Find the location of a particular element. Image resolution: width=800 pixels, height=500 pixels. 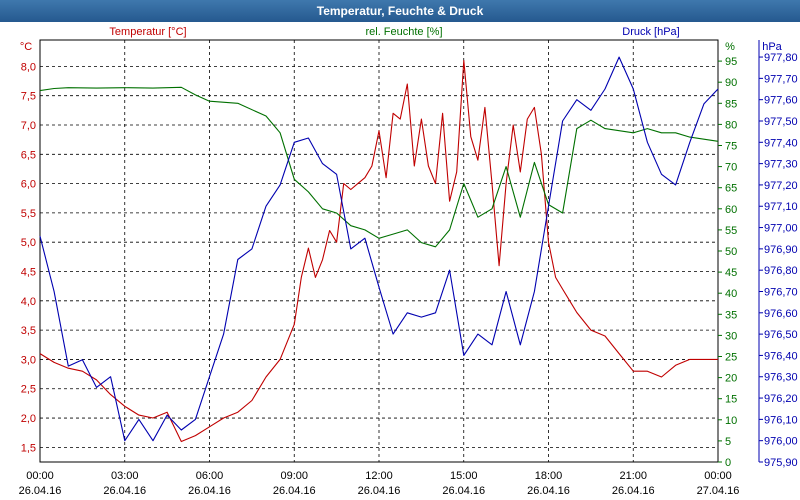

tick-label-pressure: 977,70 is located at coordinates (781, 79).